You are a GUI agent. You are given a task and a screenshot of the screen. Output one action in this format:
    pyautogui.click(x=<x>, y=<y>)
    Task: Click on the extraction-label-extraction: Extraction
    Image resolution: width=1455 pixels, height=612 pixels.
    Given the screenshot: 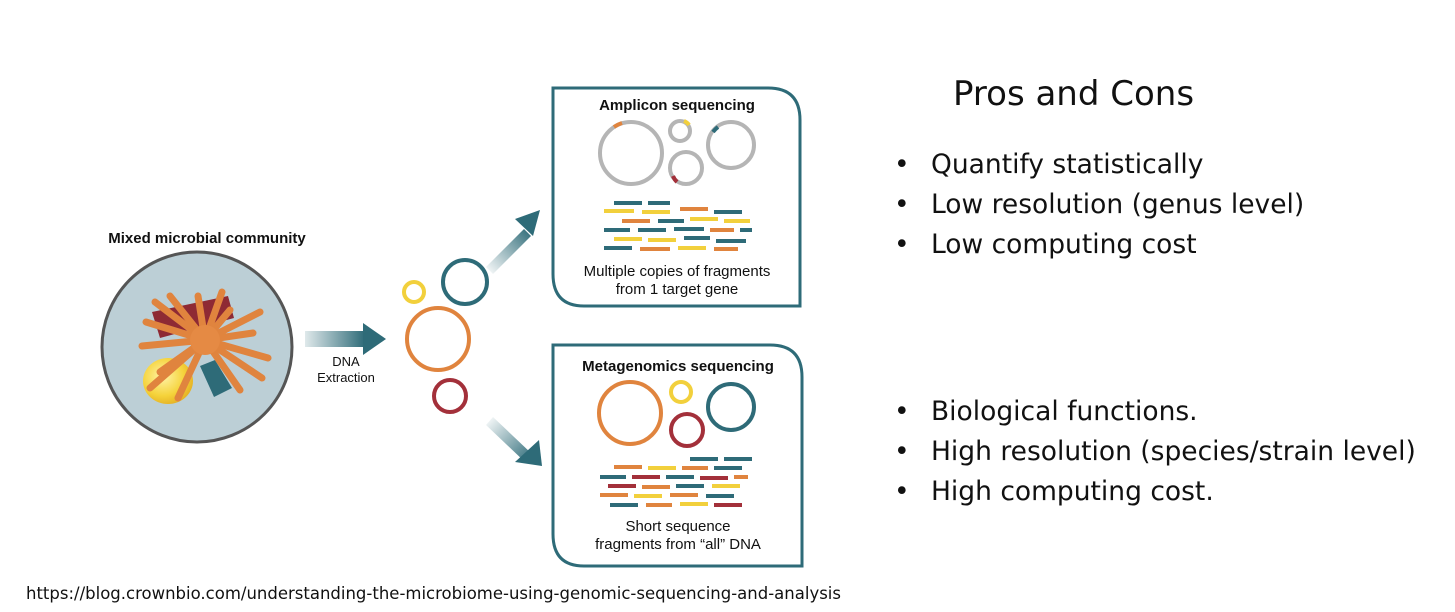 What is the action you would take?
    pyautogui.click(x=346, y=377)
    